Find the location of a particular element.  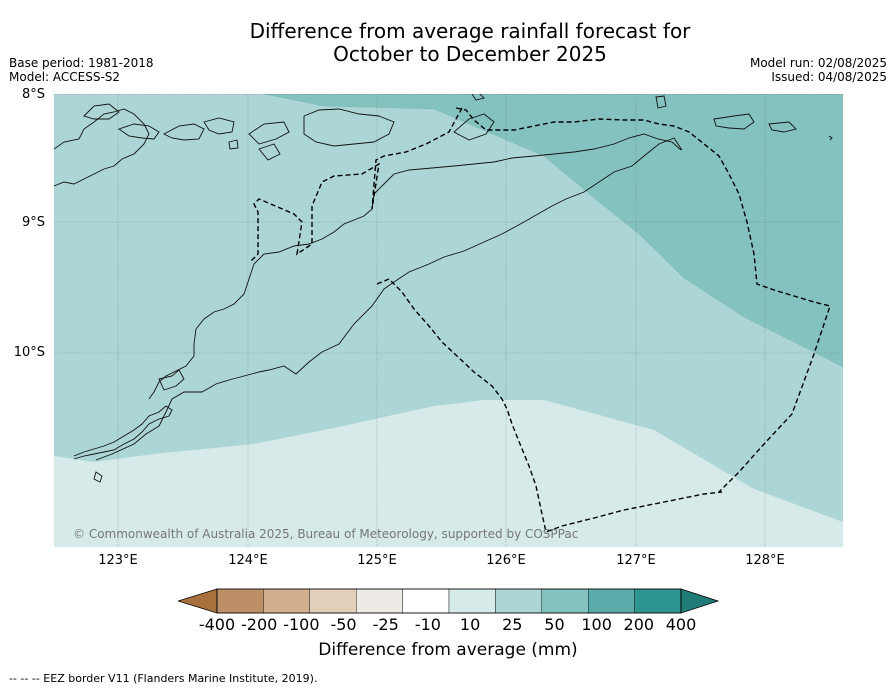

colorbar-tick-label: 200 is located at coordinates (639, 624).